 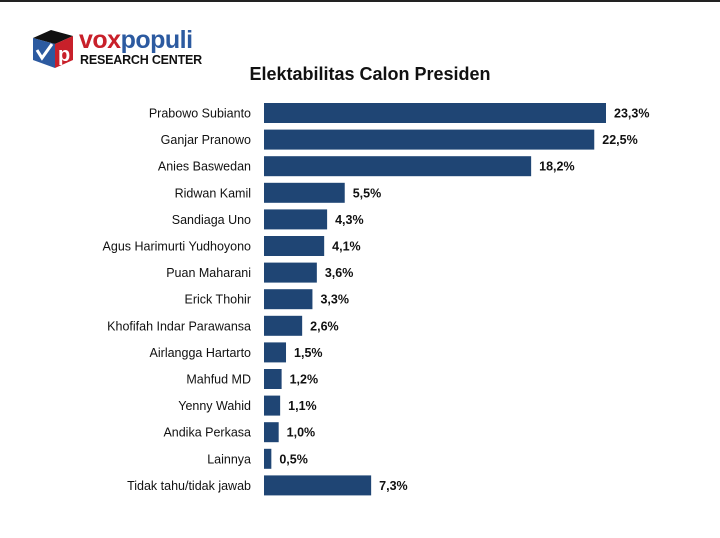 What do you see at coordinates (218, 380) in the screenshot?
I see `category-label: Mahfud MD` at bounding box center [218, 380].